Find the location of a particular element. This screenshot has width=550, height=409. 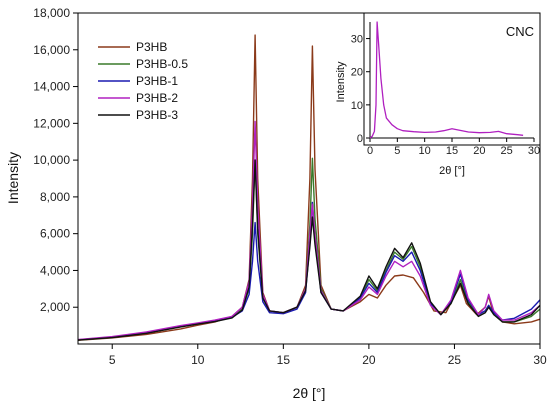

y-tick-label: 18,000 is located at coordinates (51, 13).